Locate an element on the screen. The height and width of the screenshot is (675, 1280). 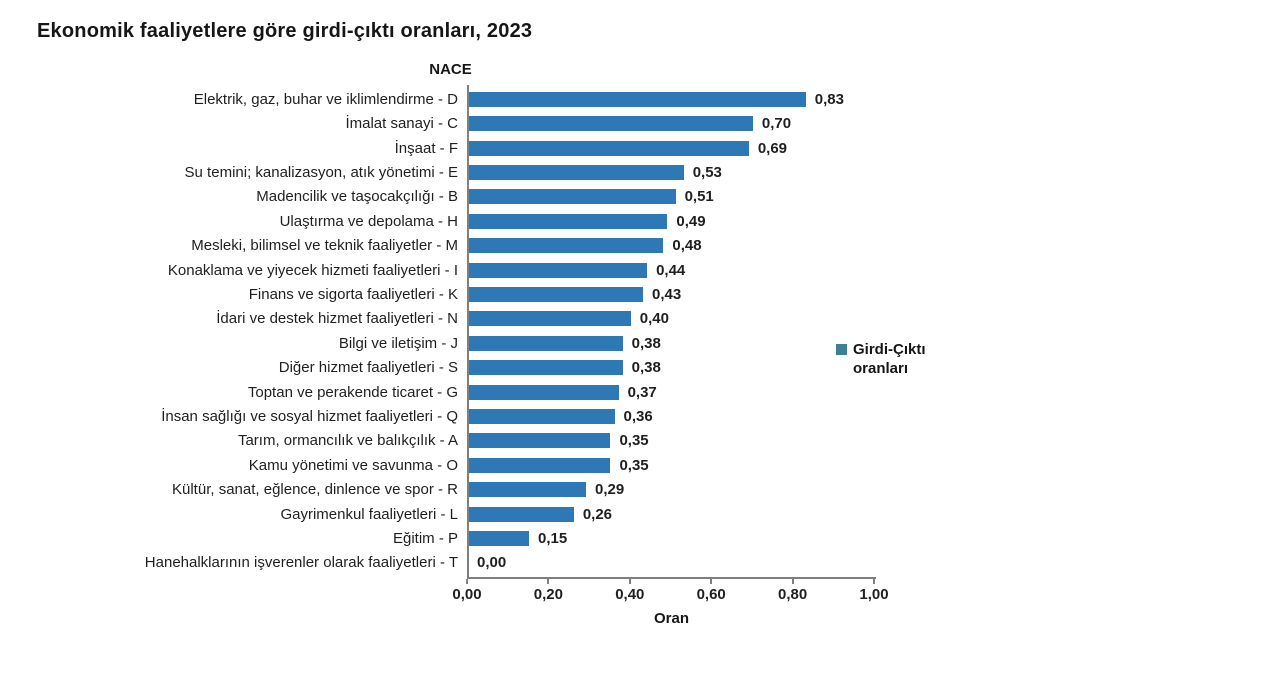
value-label: 0,83 is located at coordinates (829, 99).